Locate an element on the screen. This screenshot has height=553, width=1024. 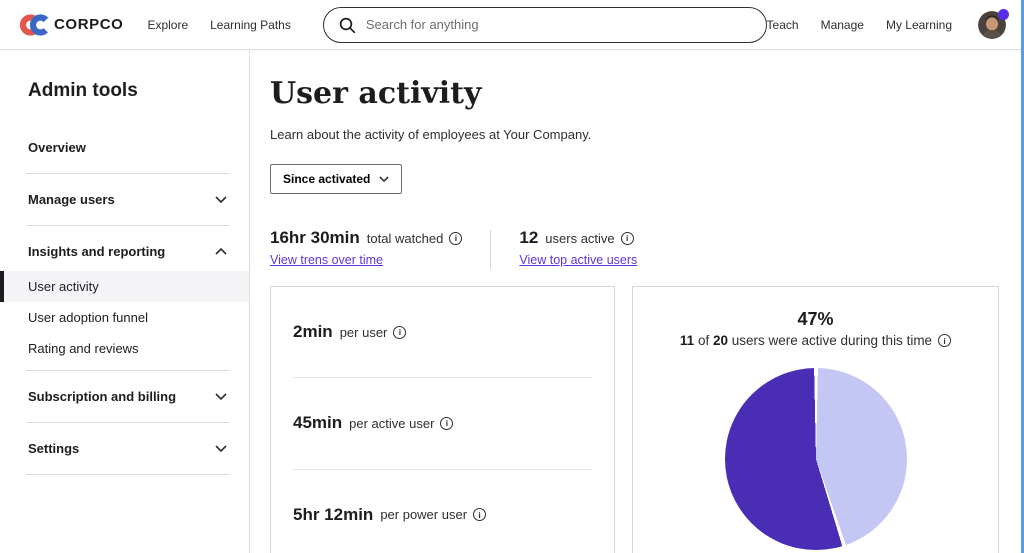
sidebar-item-user-adoption-funnel: User adoption funnel is located at coordinates (124, 317).